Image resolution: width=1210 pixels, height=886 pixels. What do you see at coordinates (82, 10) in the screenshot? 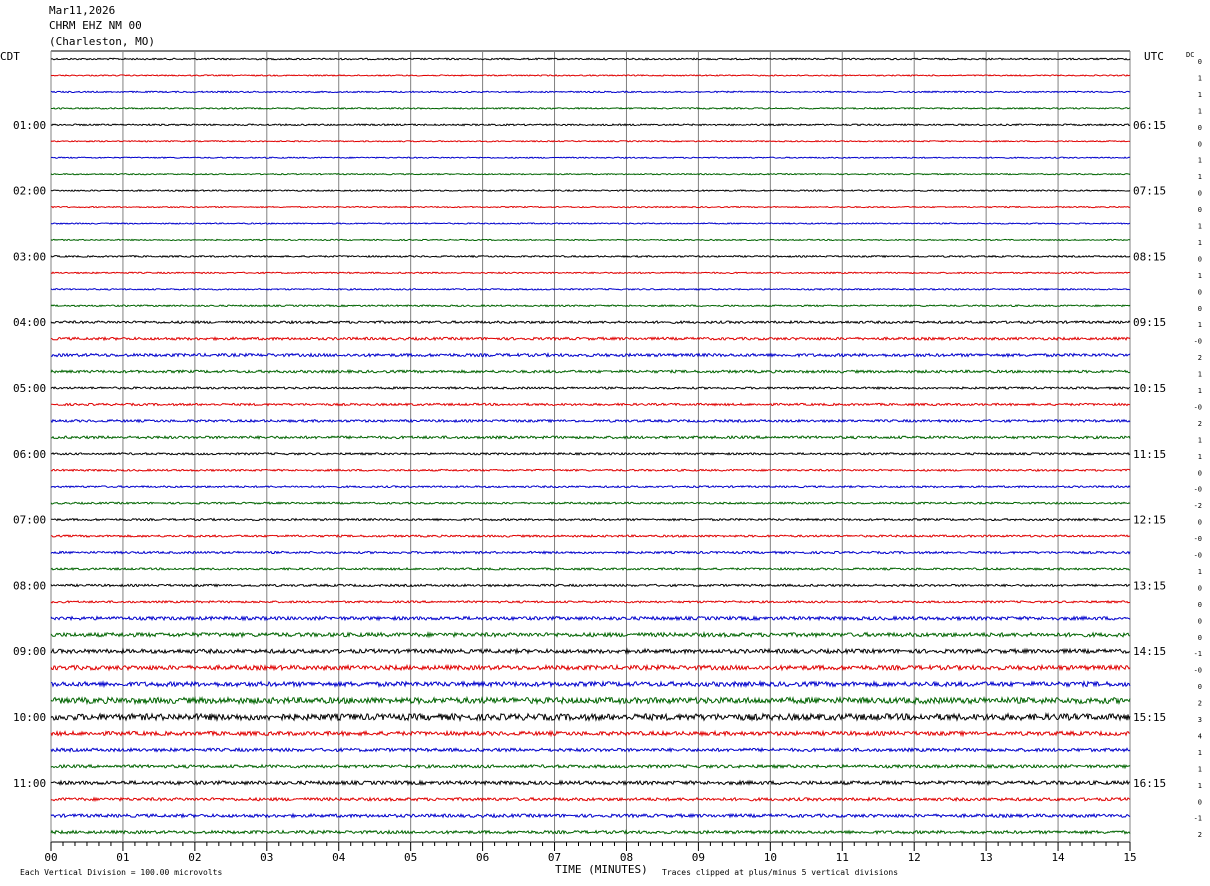
I see `date-label: Mar11,2026` at bounding box center [82, 10].